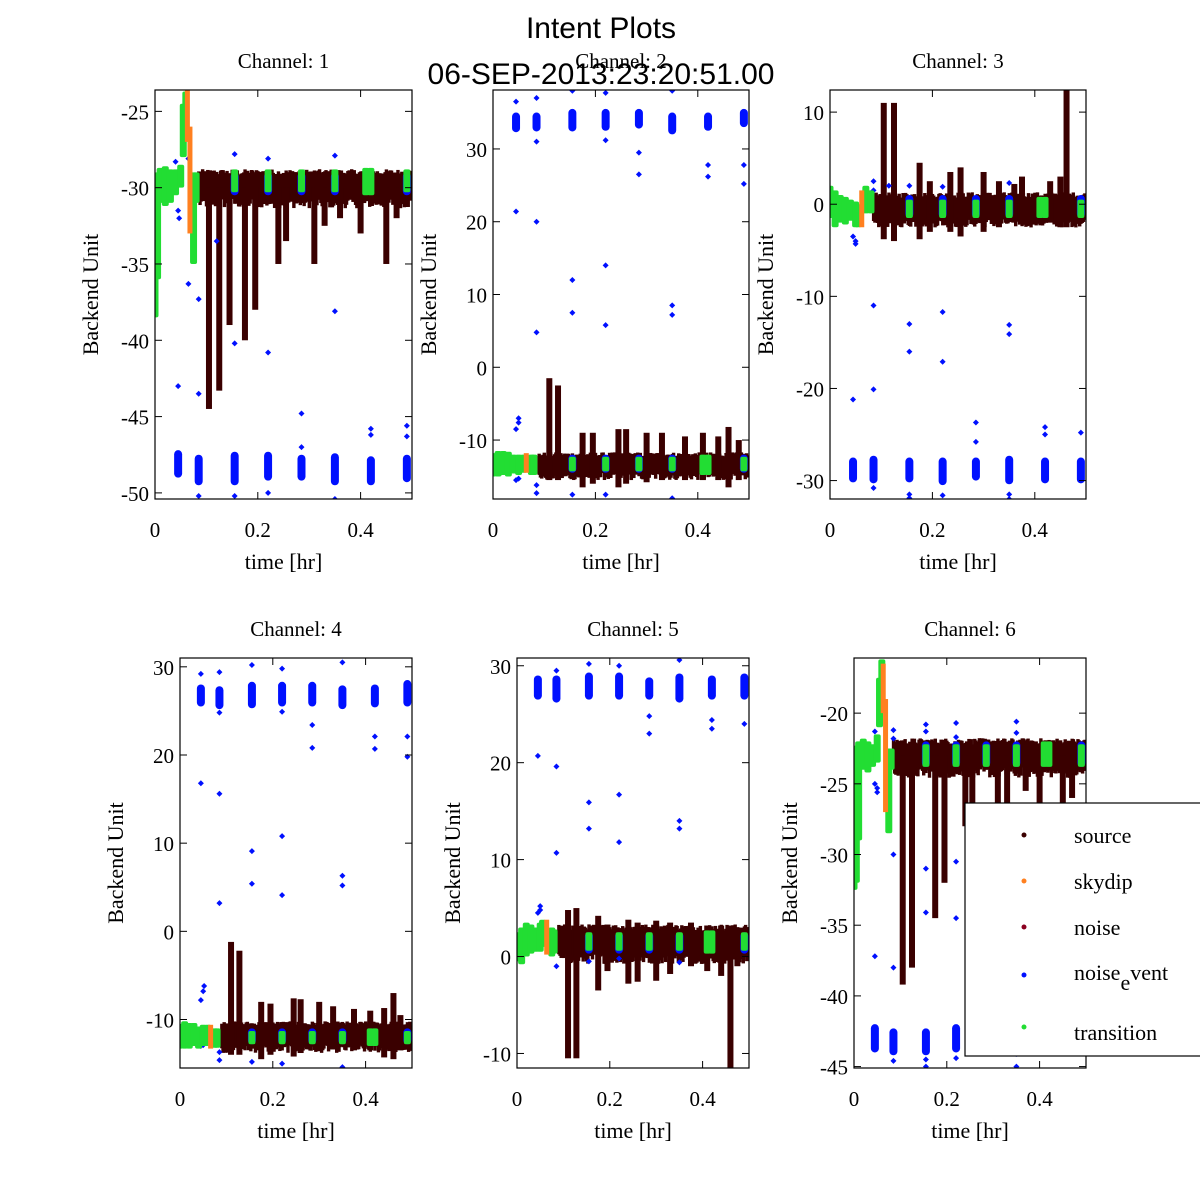  I want to click on series-source, so click(653, 988).